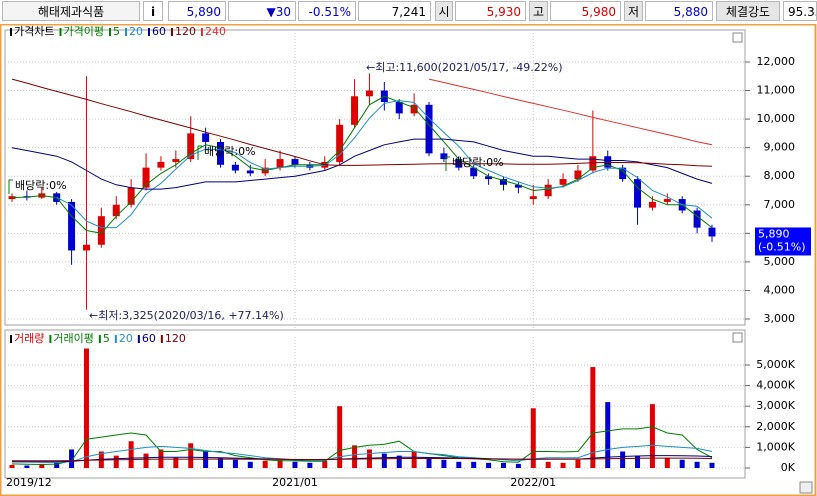 The width and height of the screenshot is (817, 496). I want to click on stock-name: 해태제과식품, so click(71, 11).